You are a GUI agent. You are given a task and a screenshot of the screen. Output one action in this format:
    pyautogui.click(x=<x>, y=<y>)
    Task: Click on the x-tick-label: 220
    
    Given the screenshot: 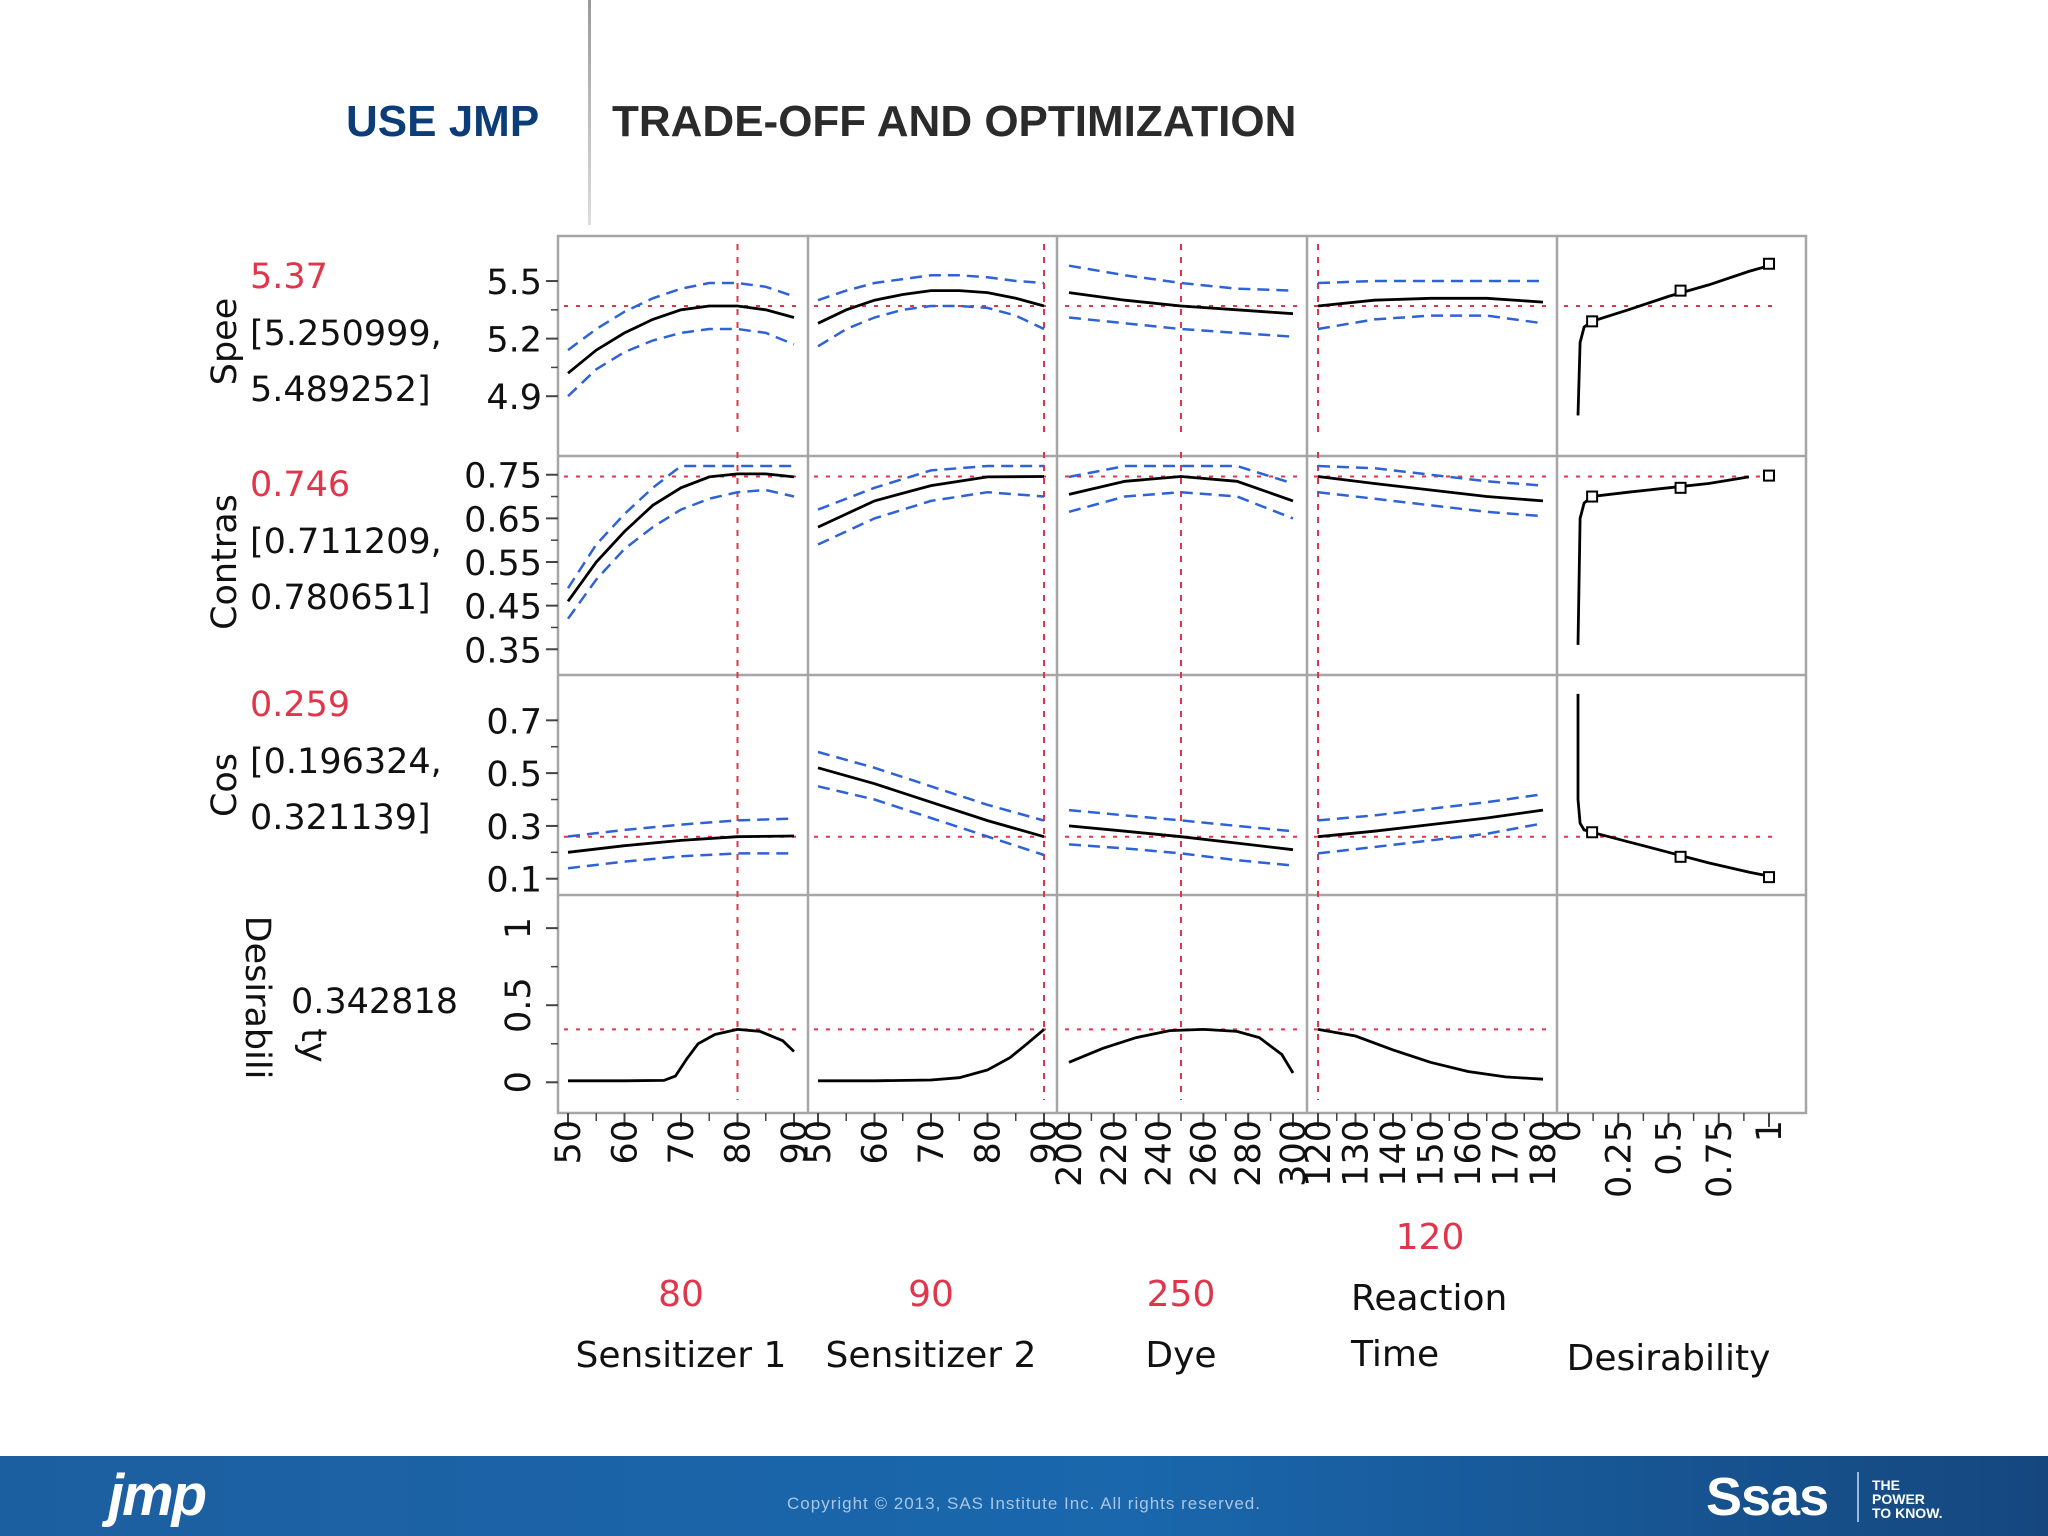 What is the action you would take?
    pyautogui.click(x=1115, y=1153)
    